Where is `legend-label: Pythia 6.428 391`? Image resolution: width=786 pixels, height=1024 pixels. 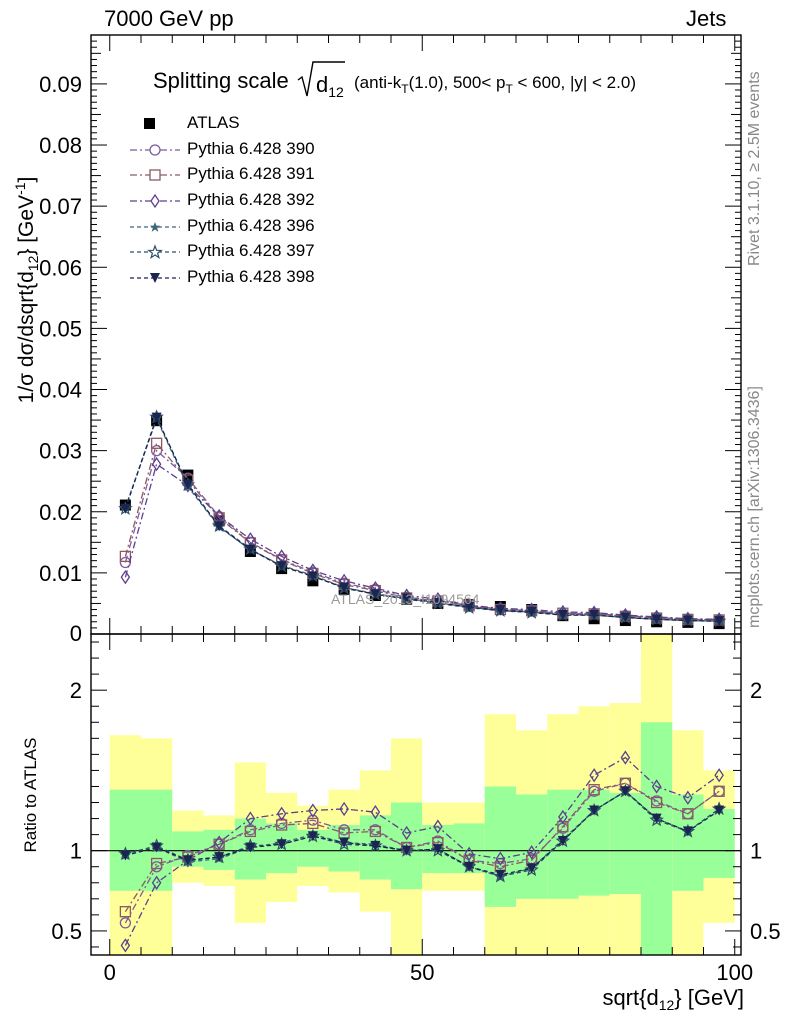
legend-label: Pythia 6.428 391 is located at coordinates (251, 174).